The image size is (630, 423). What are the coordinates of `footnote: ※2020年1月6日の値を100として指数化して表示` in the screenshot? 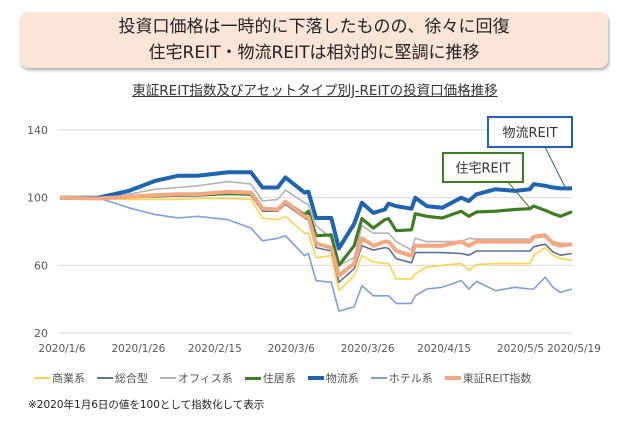 It's located at (146, 405).